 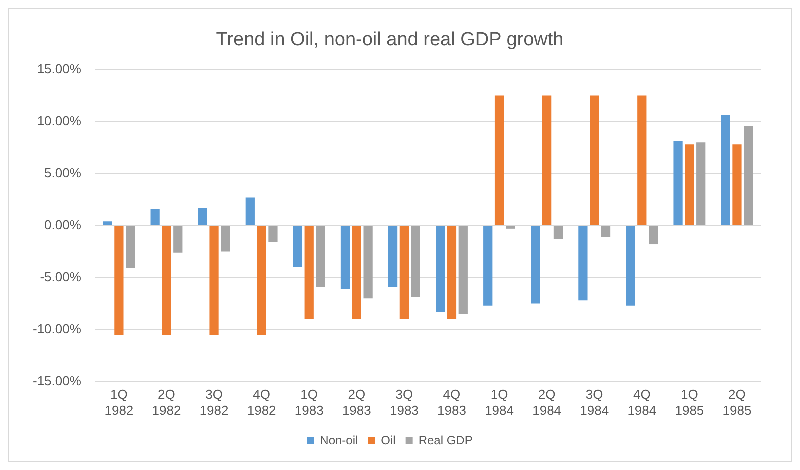 I want to click on x-tick-label: 1Q 1984, so click(x=499, y=402).